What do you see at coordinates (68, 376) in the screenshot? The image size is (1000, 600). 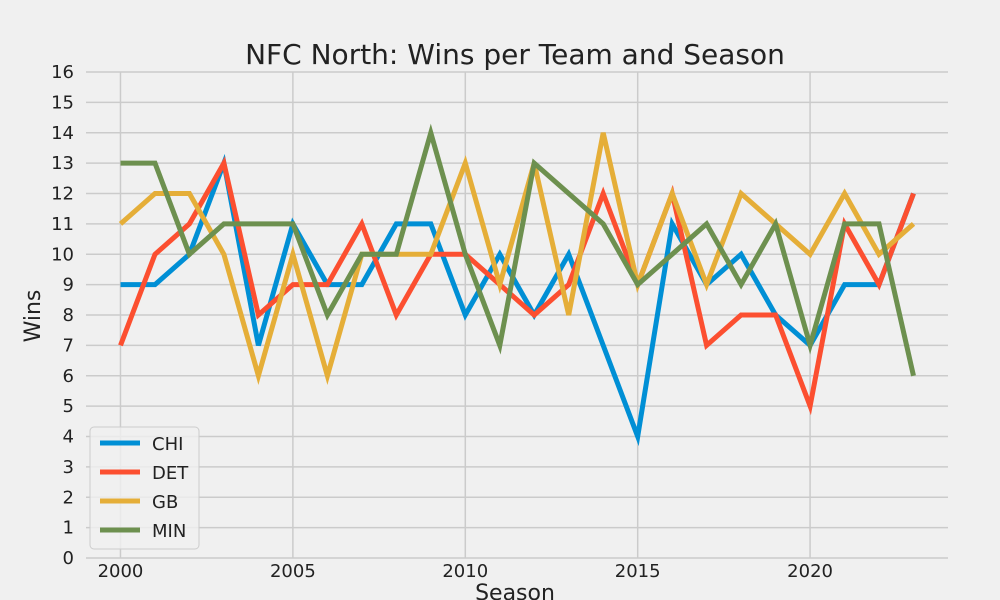 I see `y-tick-label: 6` at bounding box center [68, 376].